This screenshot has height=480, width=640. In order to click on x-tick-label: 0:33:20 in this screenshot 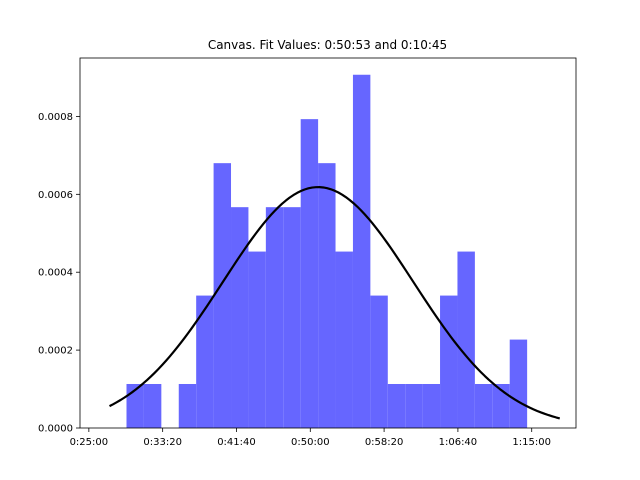, I will do `click(162, 442)`.